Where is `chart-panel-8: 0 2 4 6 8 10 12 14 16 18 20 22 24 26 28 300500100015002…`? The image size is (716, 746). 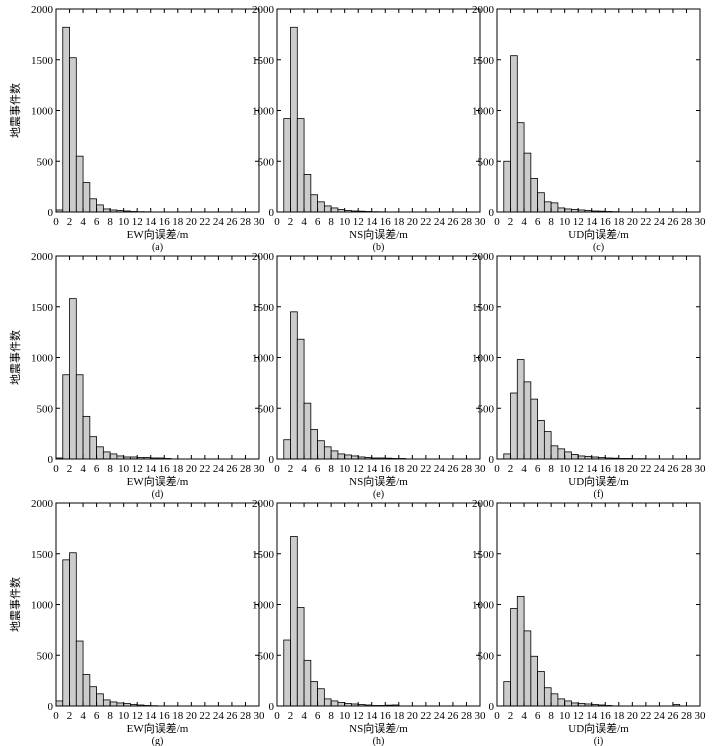 chart-panel-8: 0 2 4 6 8 10 12 14 16 18 20 22 24 26 28 300500100015002… is located at coordinates (369, 622).